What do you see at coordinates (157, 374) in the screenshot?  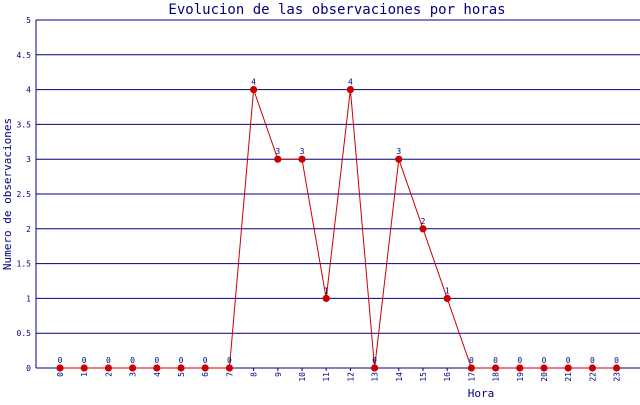 I see `x-tick-label: 4` at bounding box center [157, 374].